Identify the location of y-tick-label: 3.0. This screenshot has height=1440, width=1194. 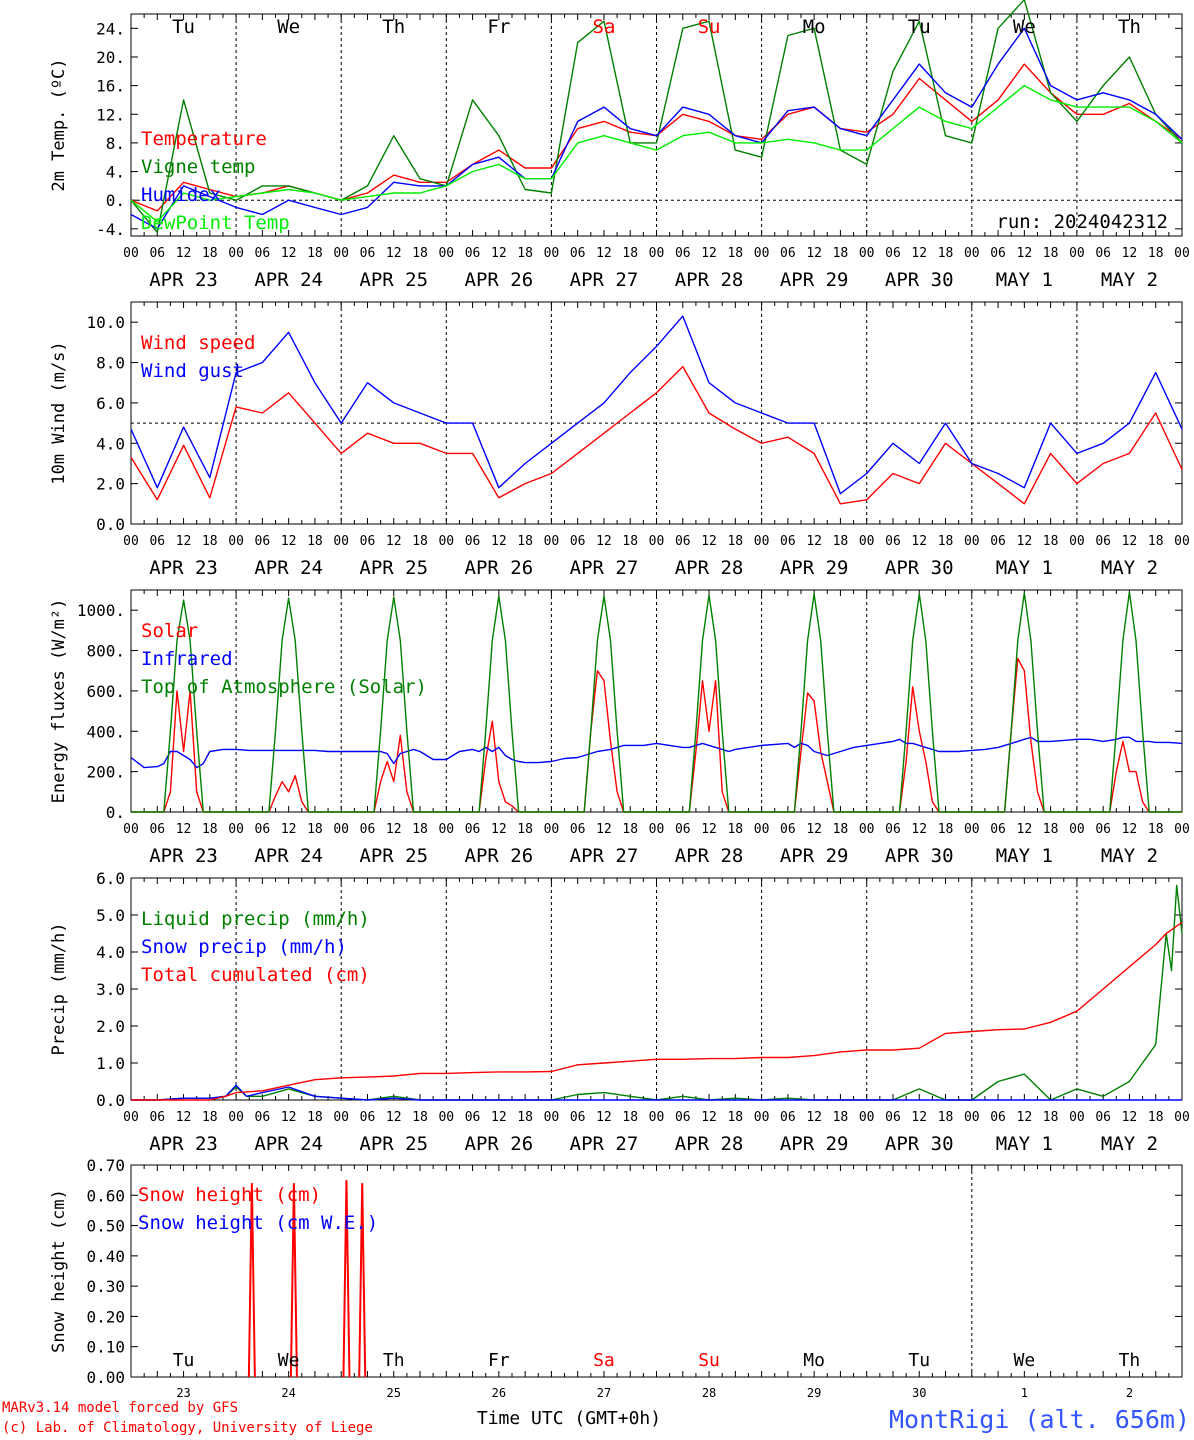
(110, 989).